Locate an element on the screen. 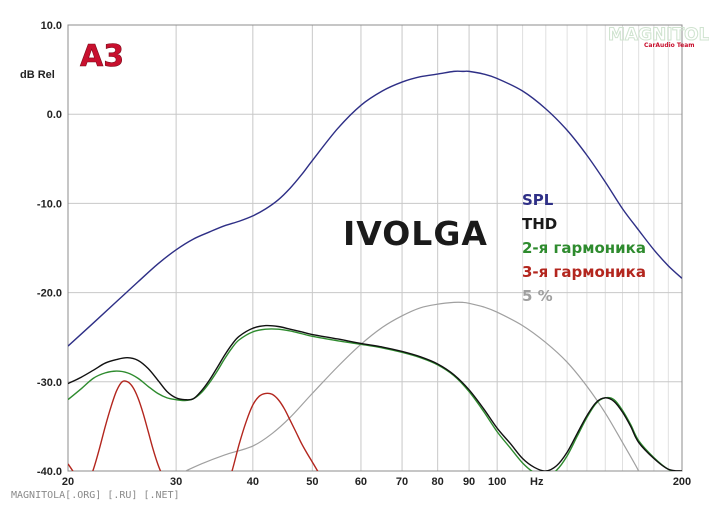 The height and width of the screenshot is (505, 709). x-axis-label: Hz is located at coordinates (537, 482).